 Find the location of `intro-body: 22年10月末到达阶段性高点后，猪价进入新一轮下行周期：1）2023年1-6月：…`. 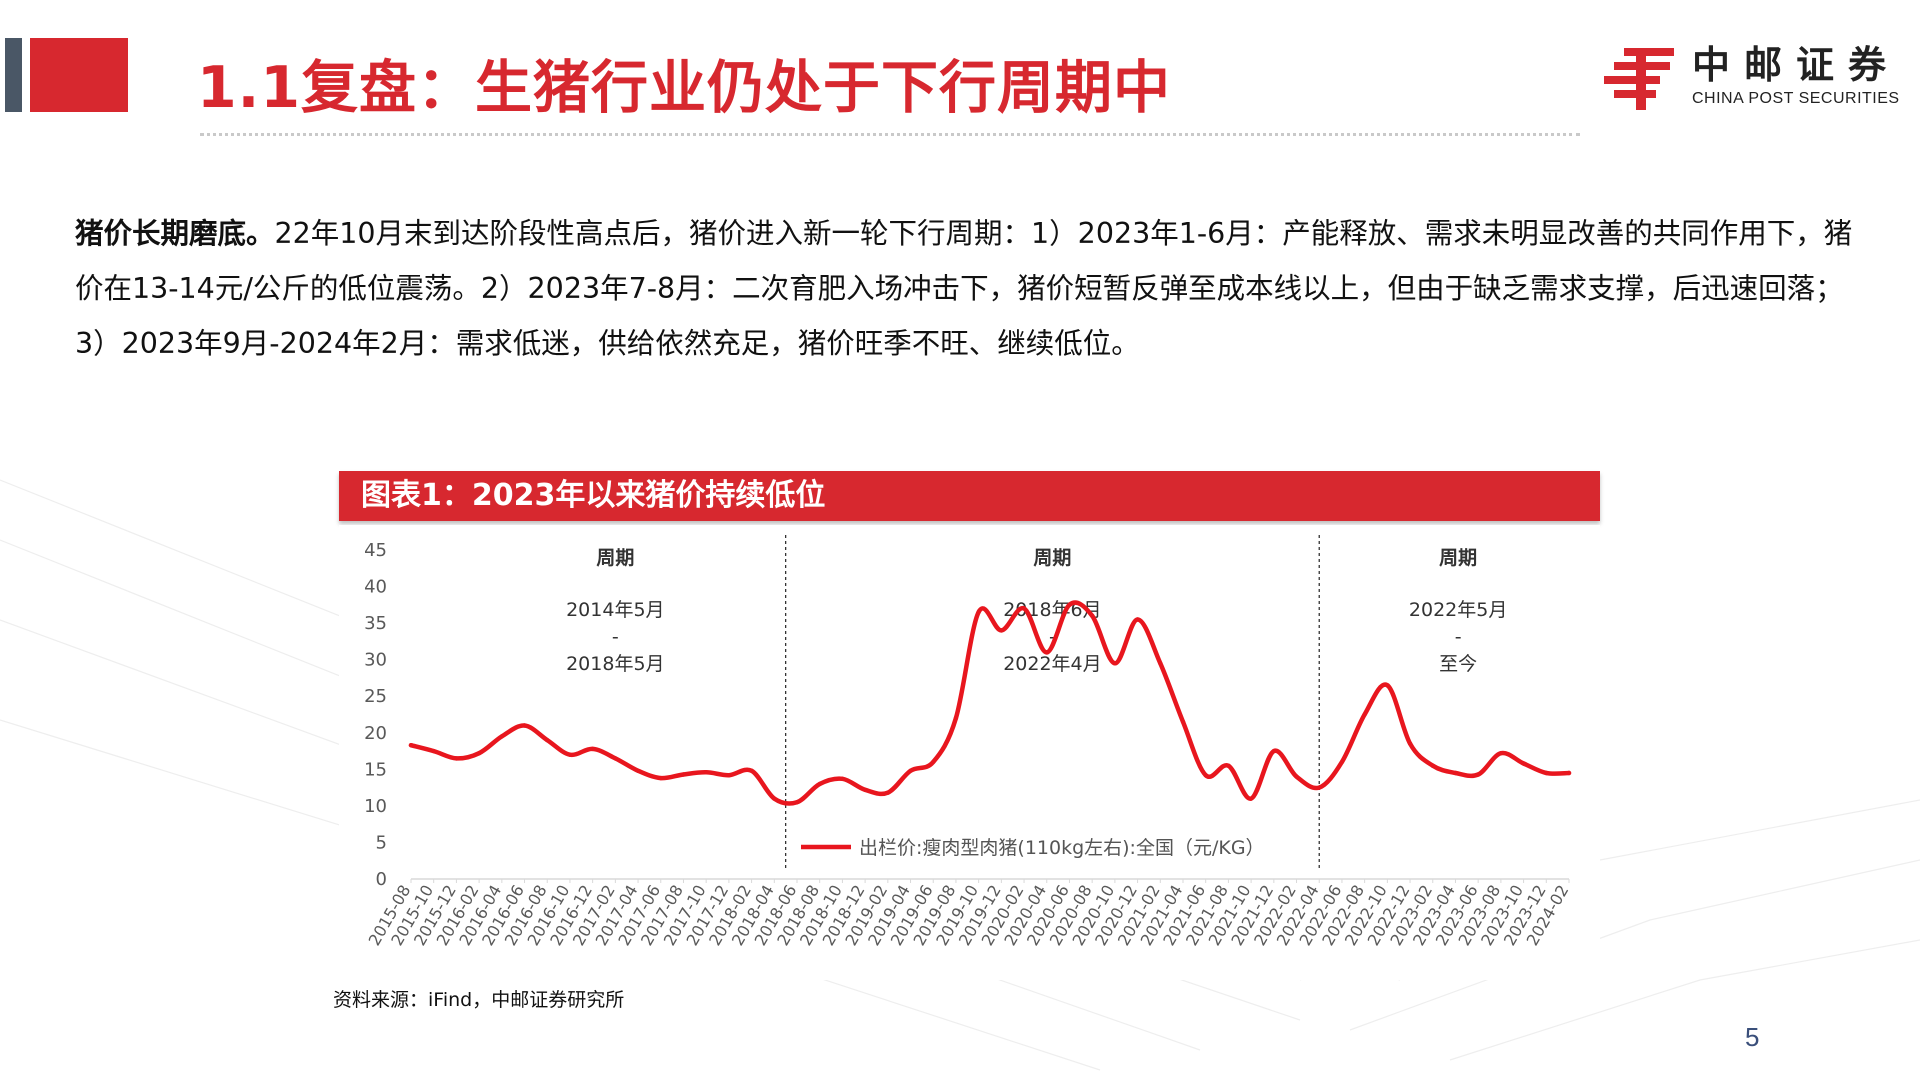

intro-body: 22年10月末到达阶段性高点后，猪价进入新一轮下行周期：1）2023年1-6月：… is located at coordinates (964, 288).